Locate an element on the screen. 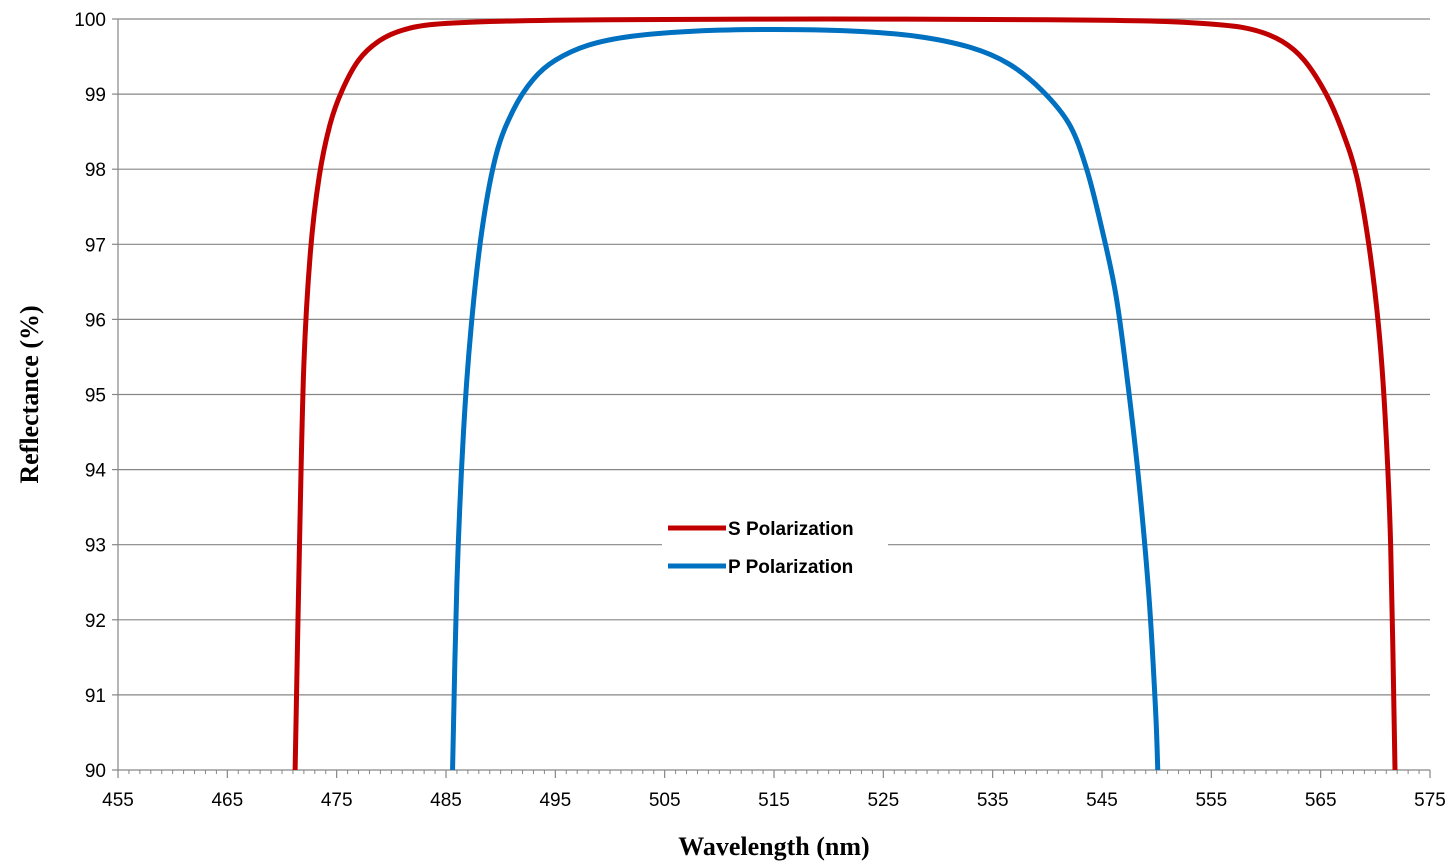 This screenshot has width=1454, height=867. legend-background is located at coordinates (775, 548).